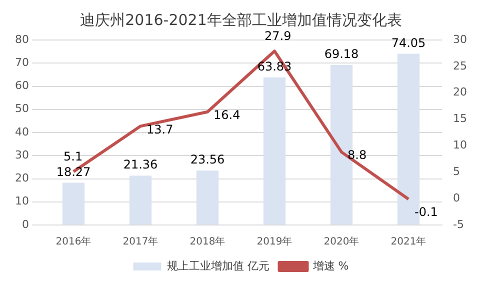 The image size is (482, 290). I want to click on x-tick-label: 2021年, so click(408, 242).